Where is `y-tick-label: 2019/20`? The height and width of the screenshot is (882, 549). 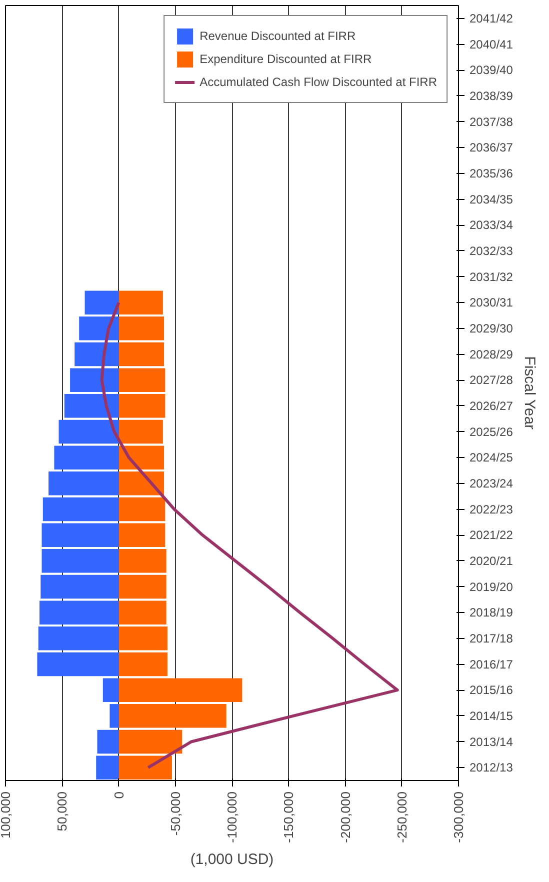
y-tick-label: 2019/20 is located at coordinates (492, 587).